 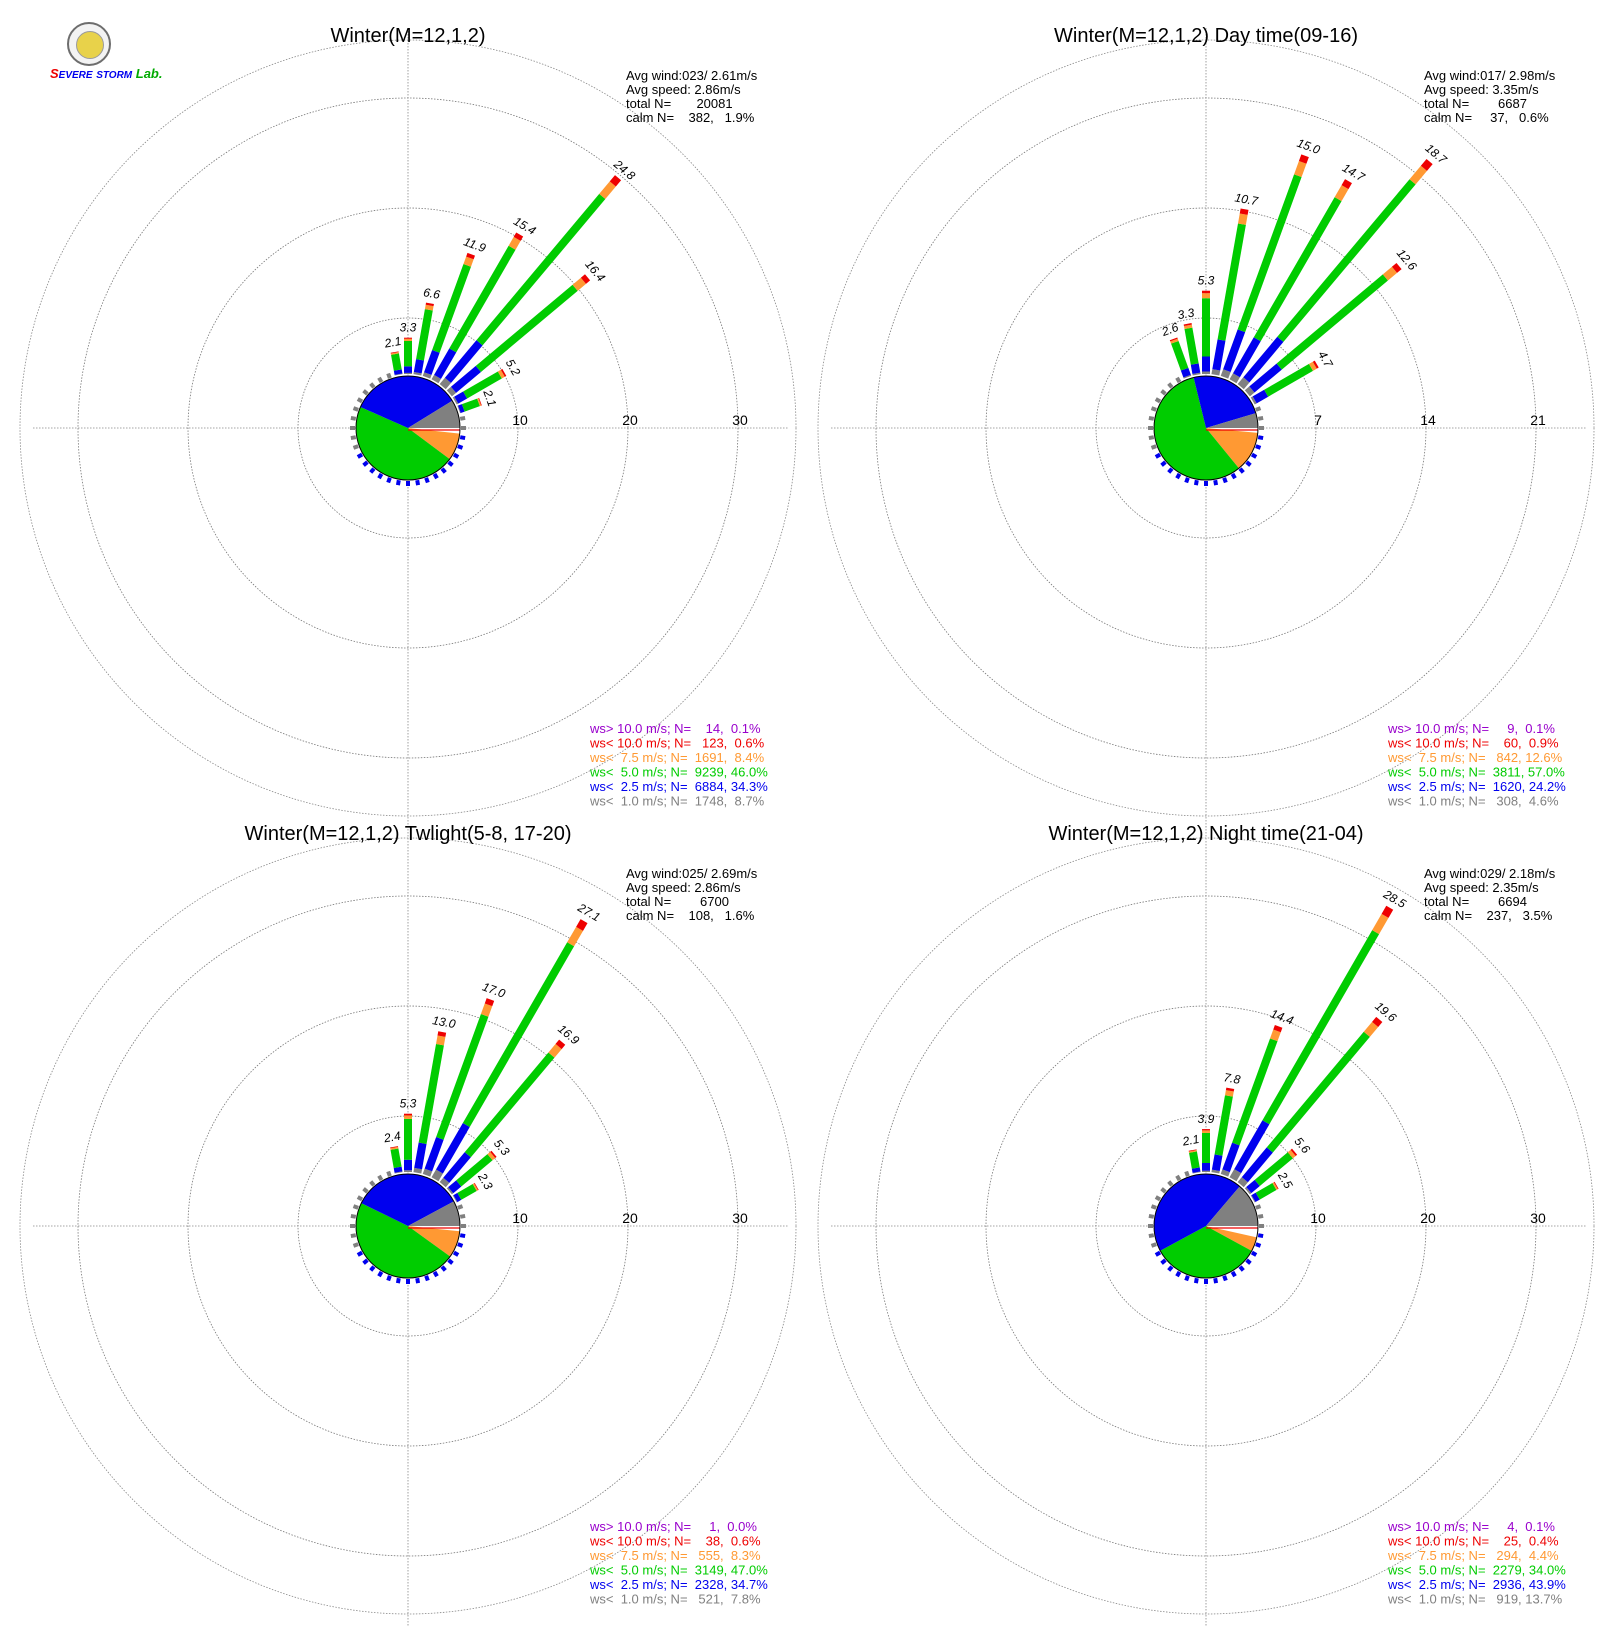 I want to click on stat-line: Avg wind:023/ 2.61m/s, so click(x=692, y=75).